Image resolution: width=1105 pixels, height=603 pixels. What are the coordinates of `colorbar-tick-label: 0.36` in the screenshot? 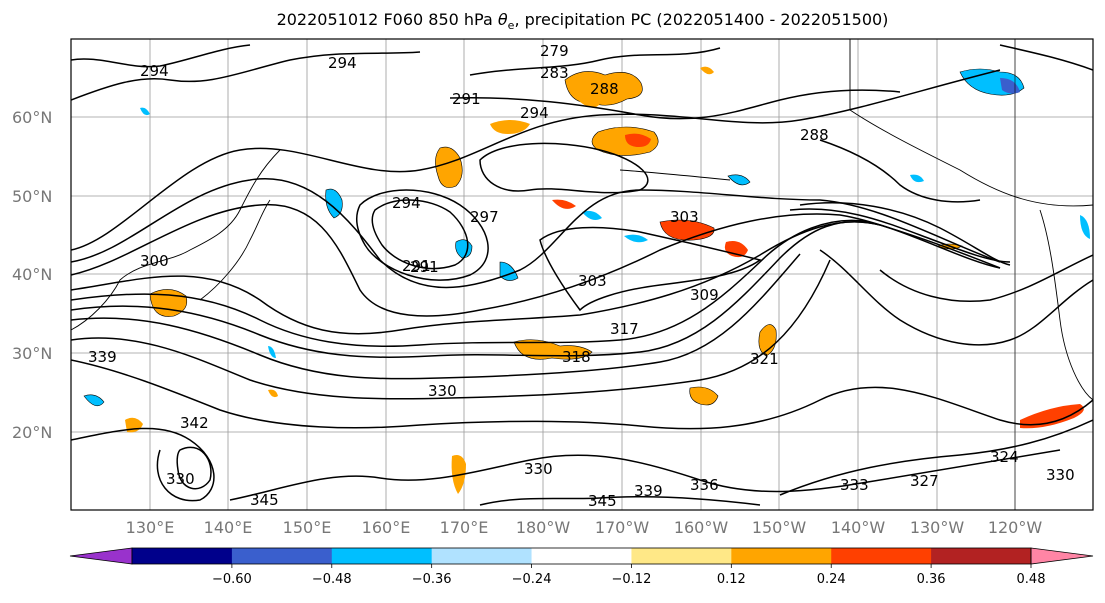 It's located at (931, 579).